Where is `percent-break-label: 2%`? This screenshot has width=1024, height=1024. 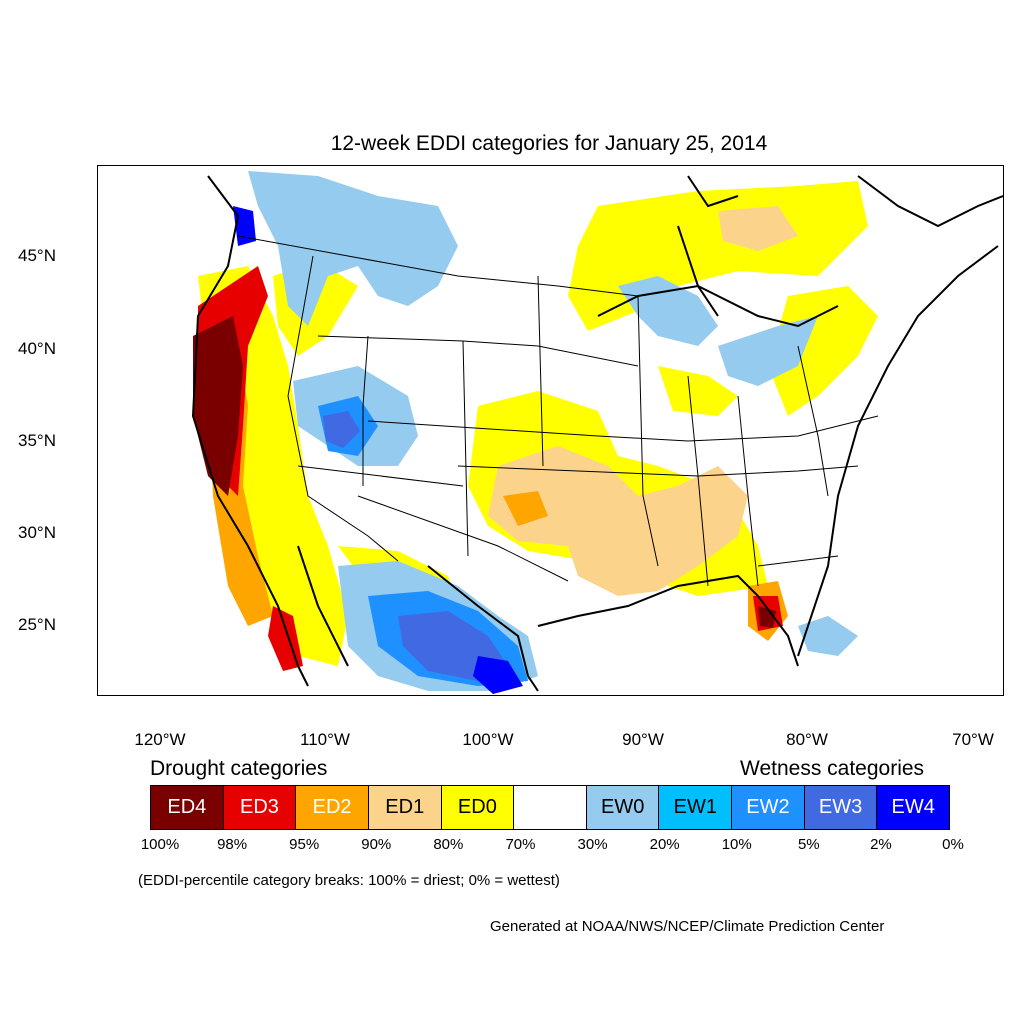
percent-break-label: 2% is located at coordinates (881, 844).